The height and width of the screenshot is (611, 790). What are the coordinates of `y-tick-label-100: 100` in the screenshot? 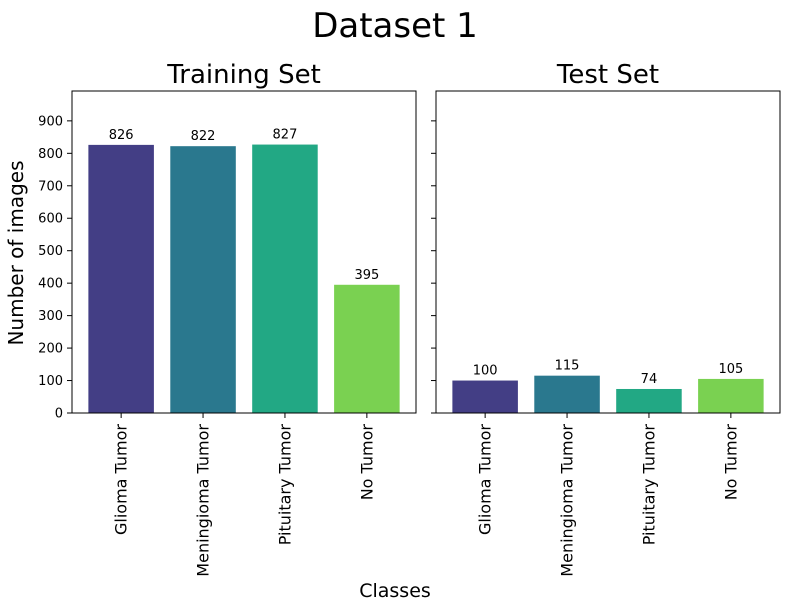 It's located at (50, 381).